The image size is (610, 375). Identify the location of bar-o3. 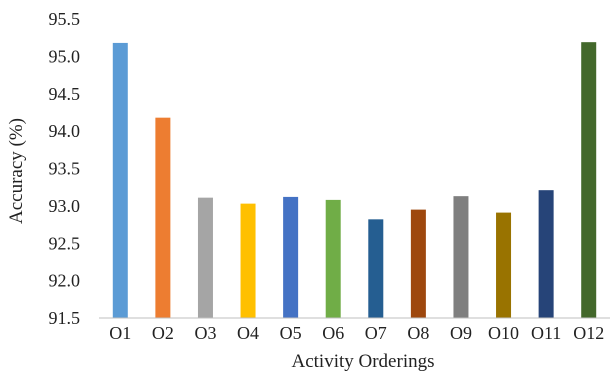
(205, 257).